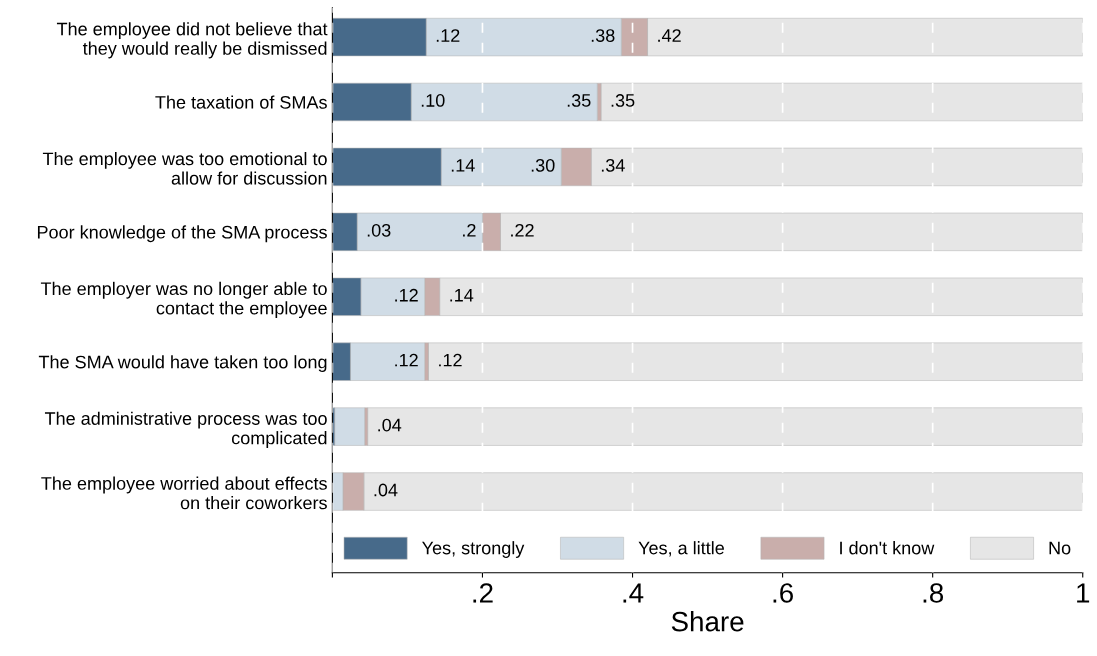 The height and width of the screenshot is (656, 1097). I want to click on annotation: .34, so click(613, 165).